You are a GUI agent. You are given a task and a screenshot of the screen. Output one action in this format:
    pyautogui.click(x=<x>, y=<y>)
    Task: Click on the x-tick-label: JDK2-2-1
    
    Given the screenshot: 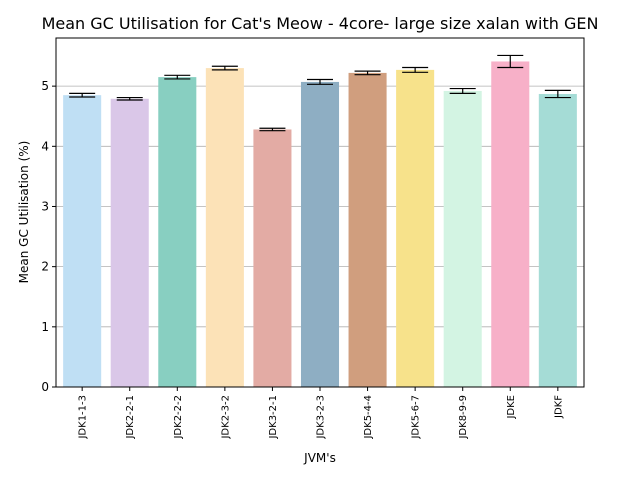 What is the action you would take?
    pyautogui.click(x=130, y=417)
    